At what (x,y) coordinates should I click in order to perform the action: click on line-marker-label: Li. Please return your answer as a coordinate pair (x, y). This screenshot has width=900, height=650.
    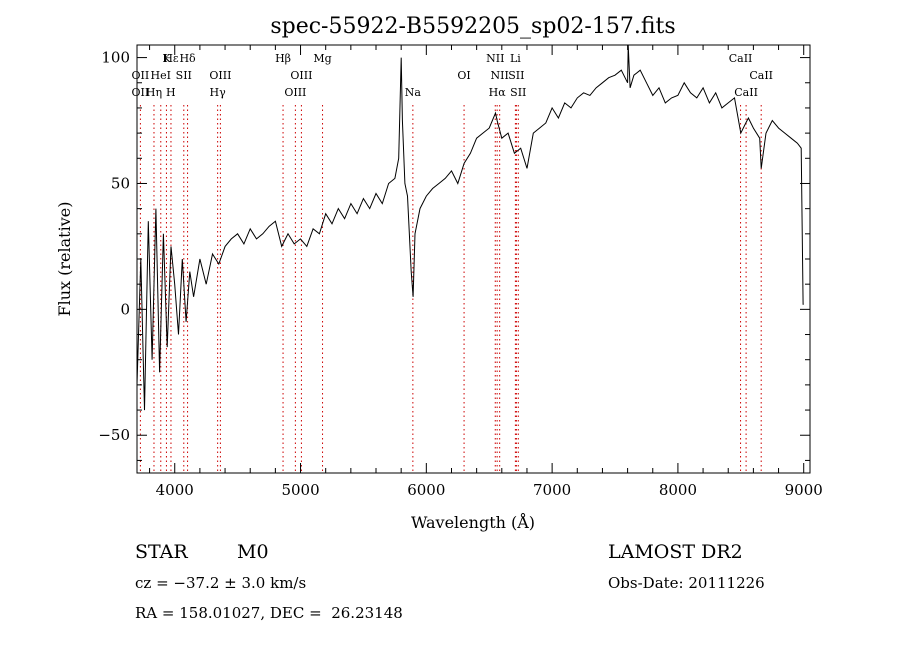
    Looking at the image, I should click on (515, 58).